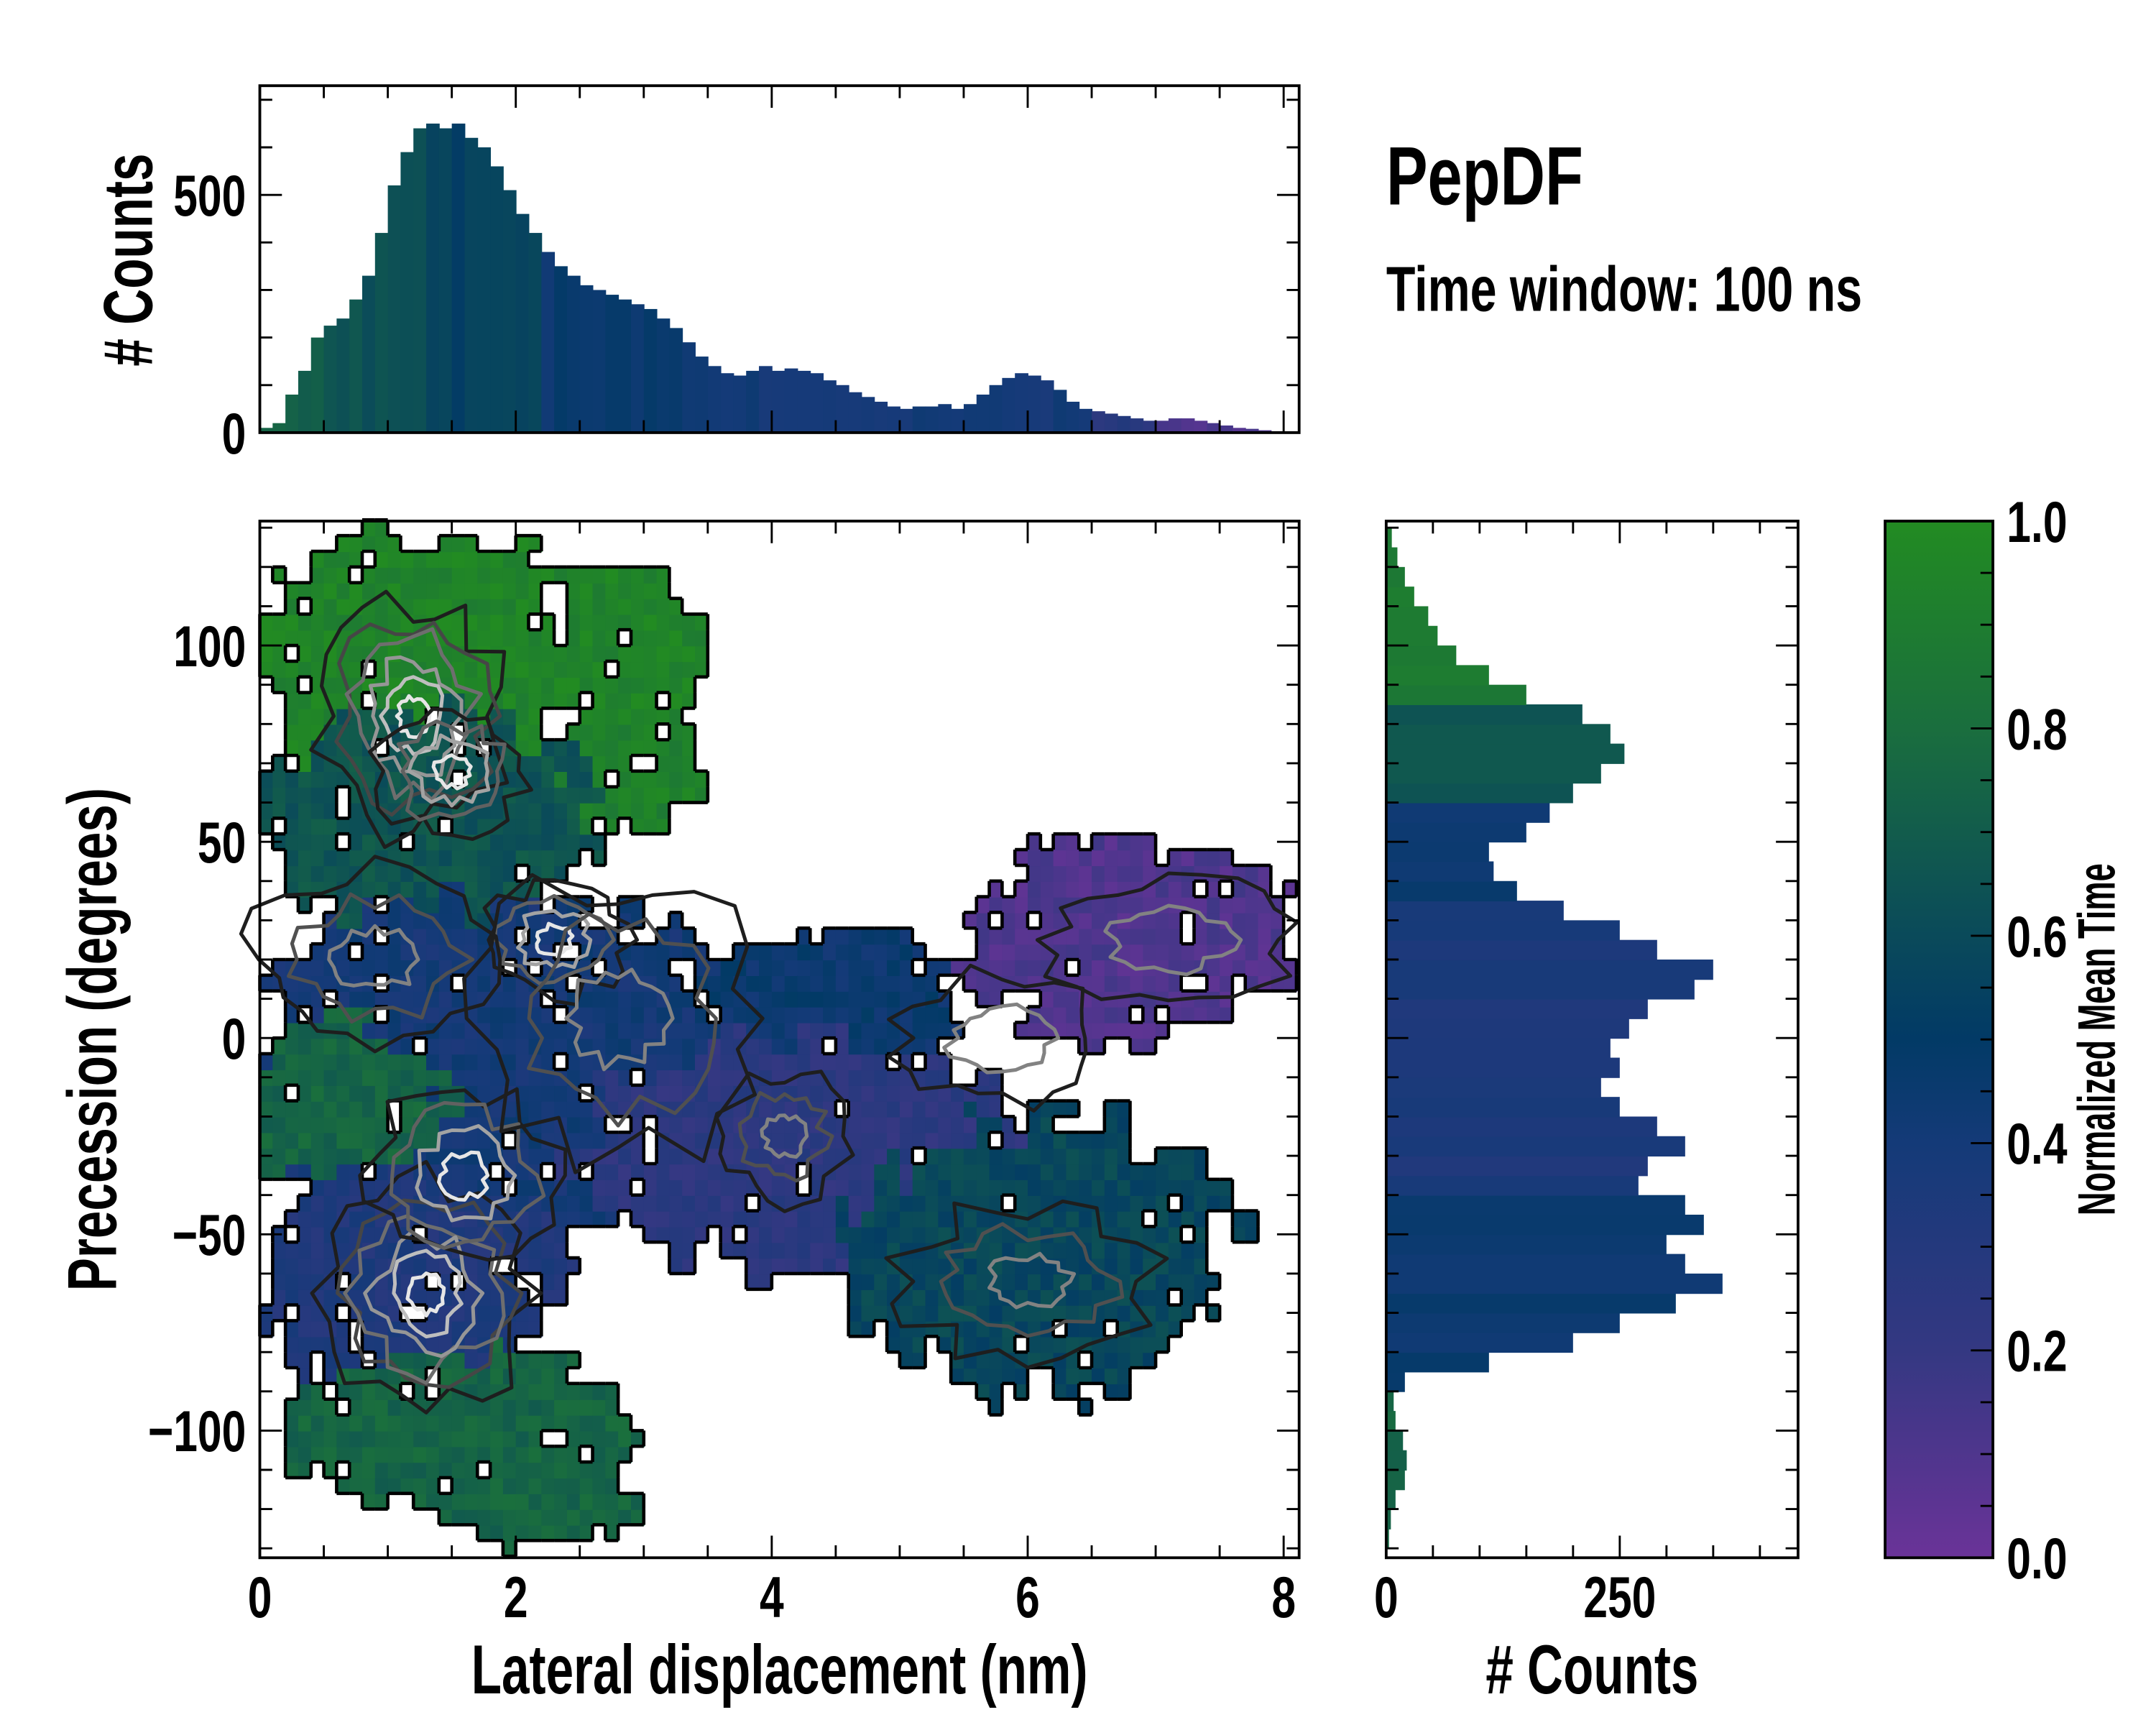  Describe the element at coordinates (450, 774) in the screenshot. I see `density-contour` at that location.